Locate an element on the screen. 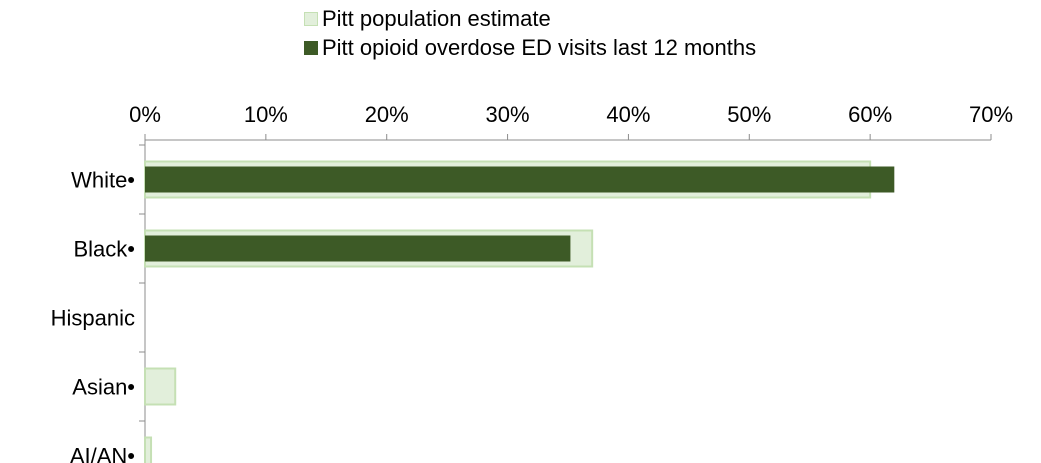  category-label: Hispanic is located at coordinates (93, 318).